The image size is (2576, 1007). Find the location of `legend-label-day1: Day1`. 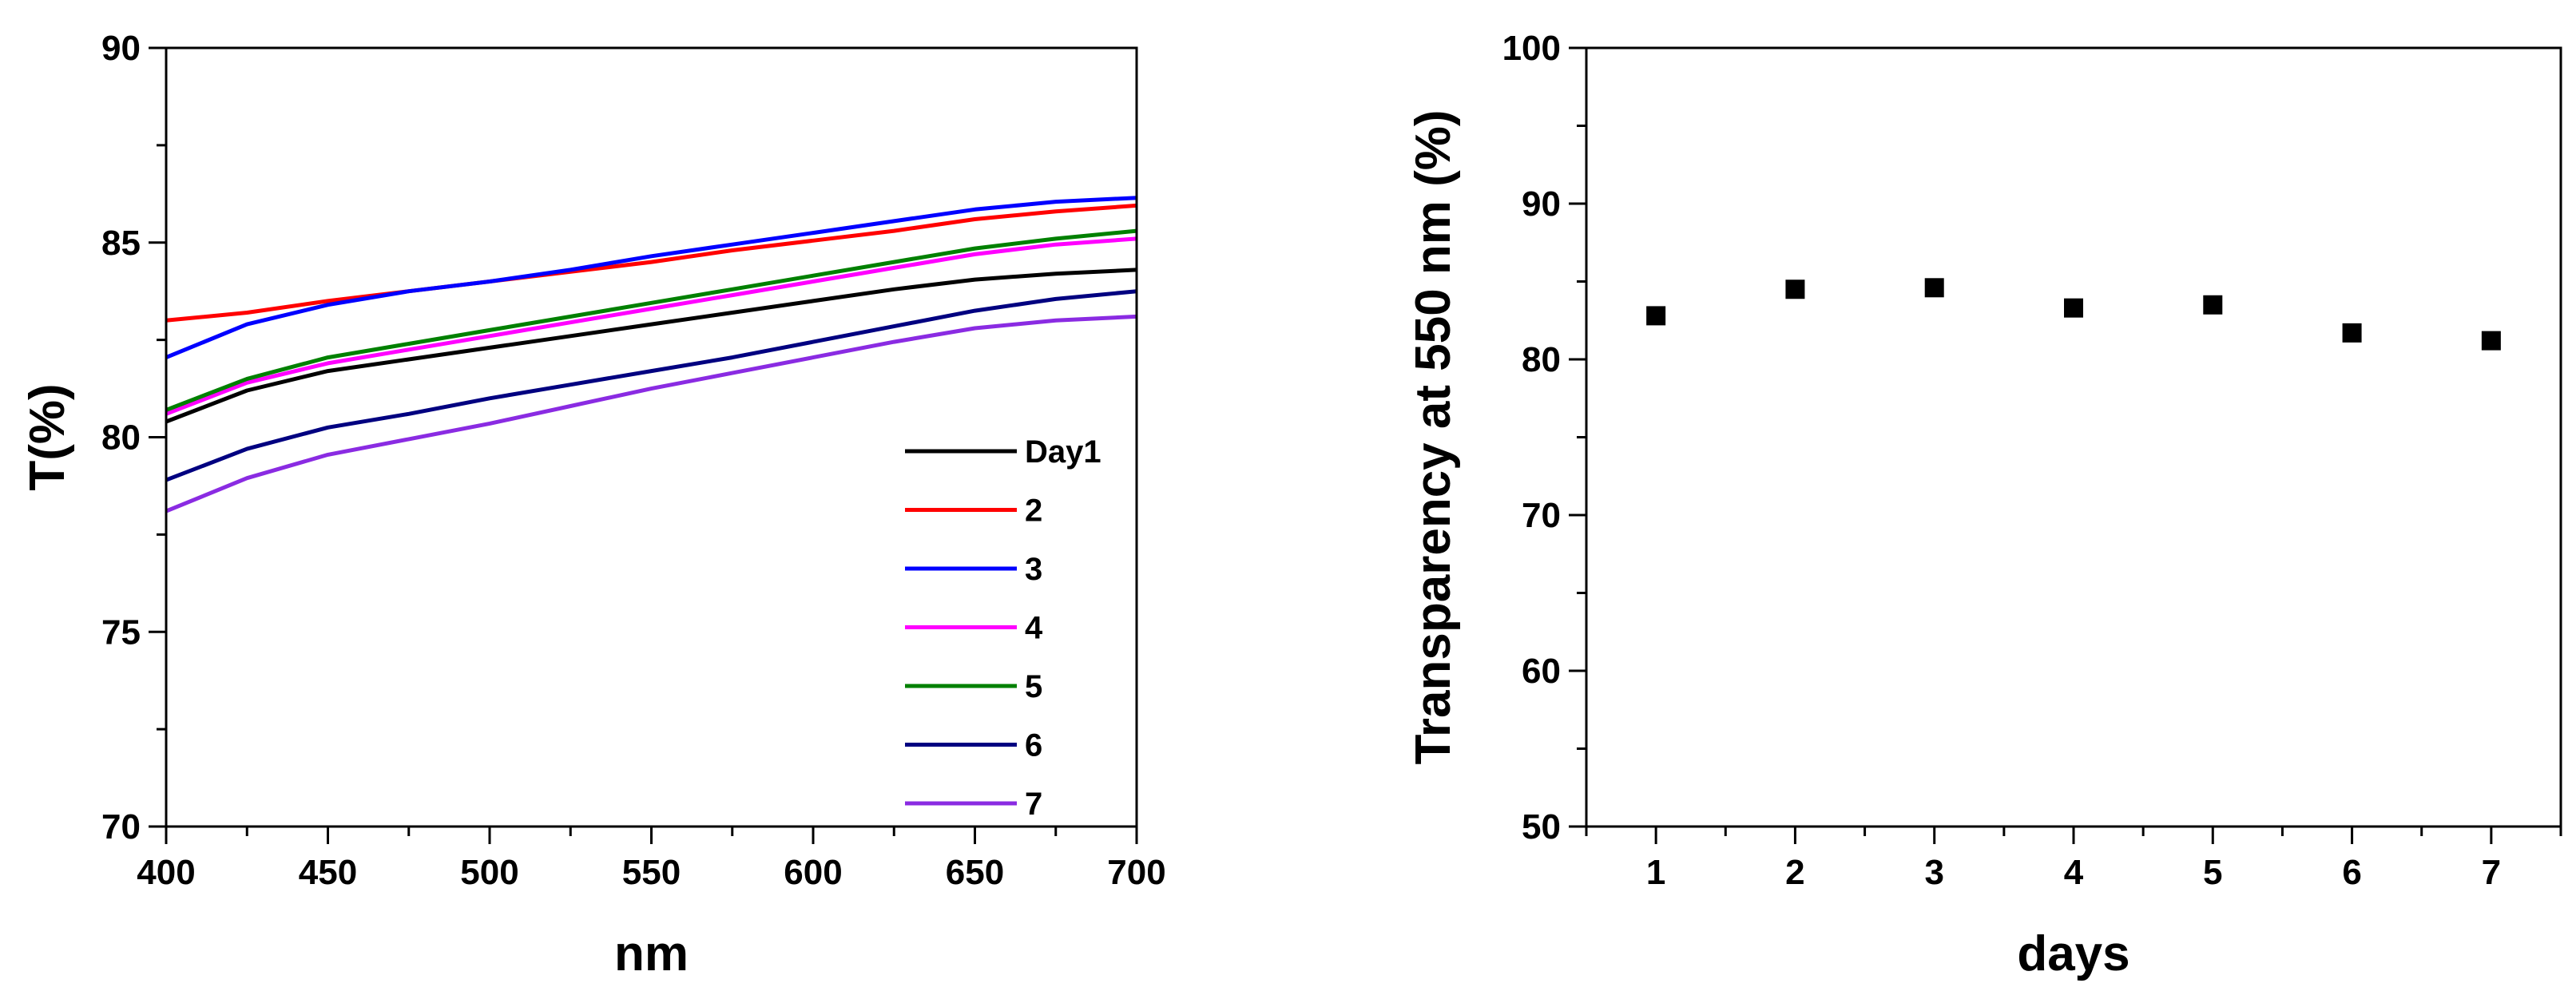

legend-label-day1: Day1 is located at coordinates (1063, 452).